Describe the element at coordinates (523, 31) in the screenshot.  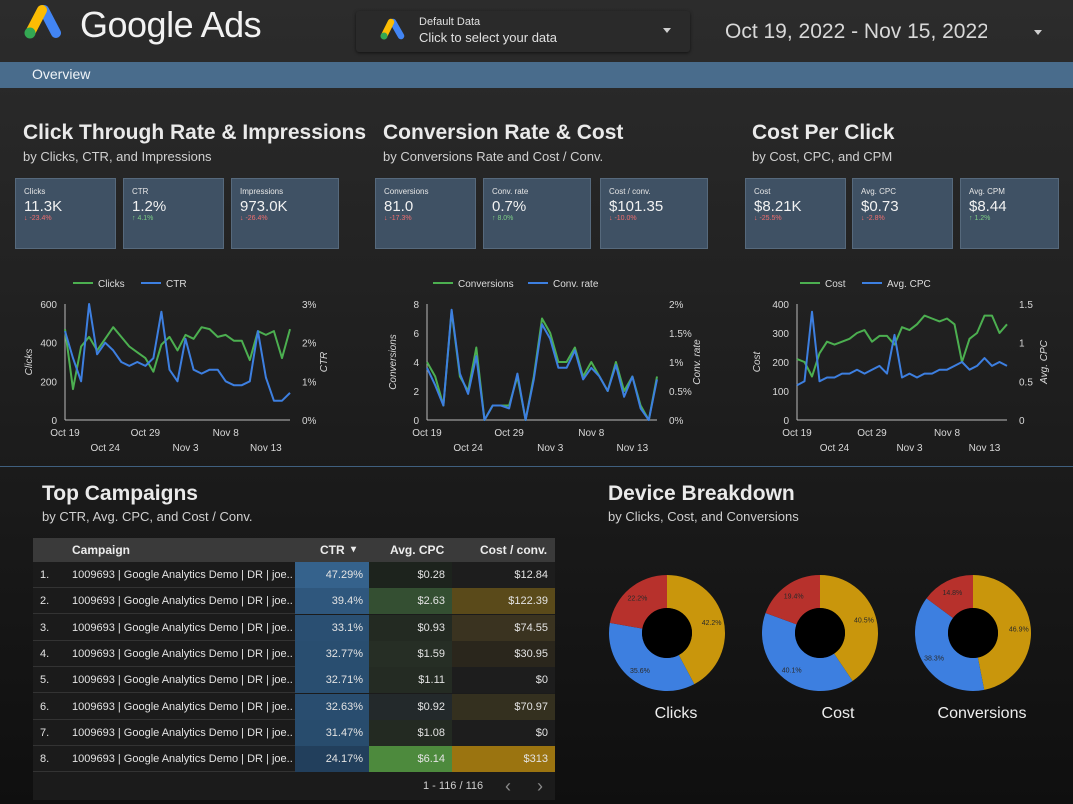
I see `data-source-selector: Default Data Click to select your data` at that location.